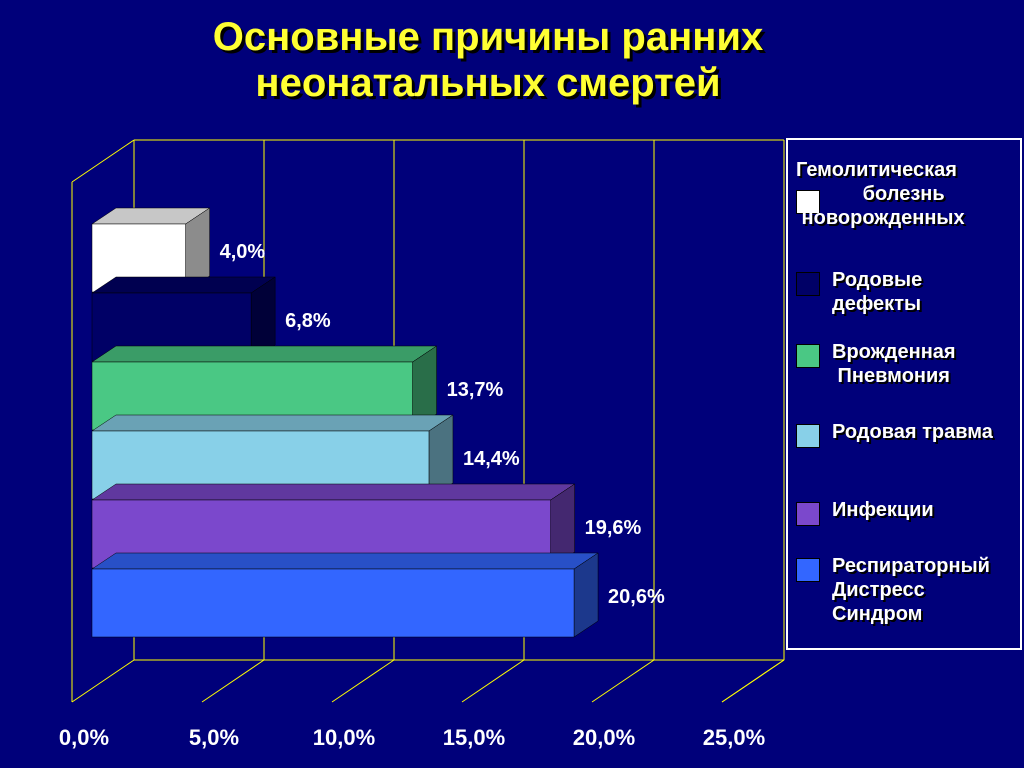 The image size is (1024, 768). Describe the element at coordinates (214, 737) in the screenshot. I see `x-tick-label: 5,0%` at that location.